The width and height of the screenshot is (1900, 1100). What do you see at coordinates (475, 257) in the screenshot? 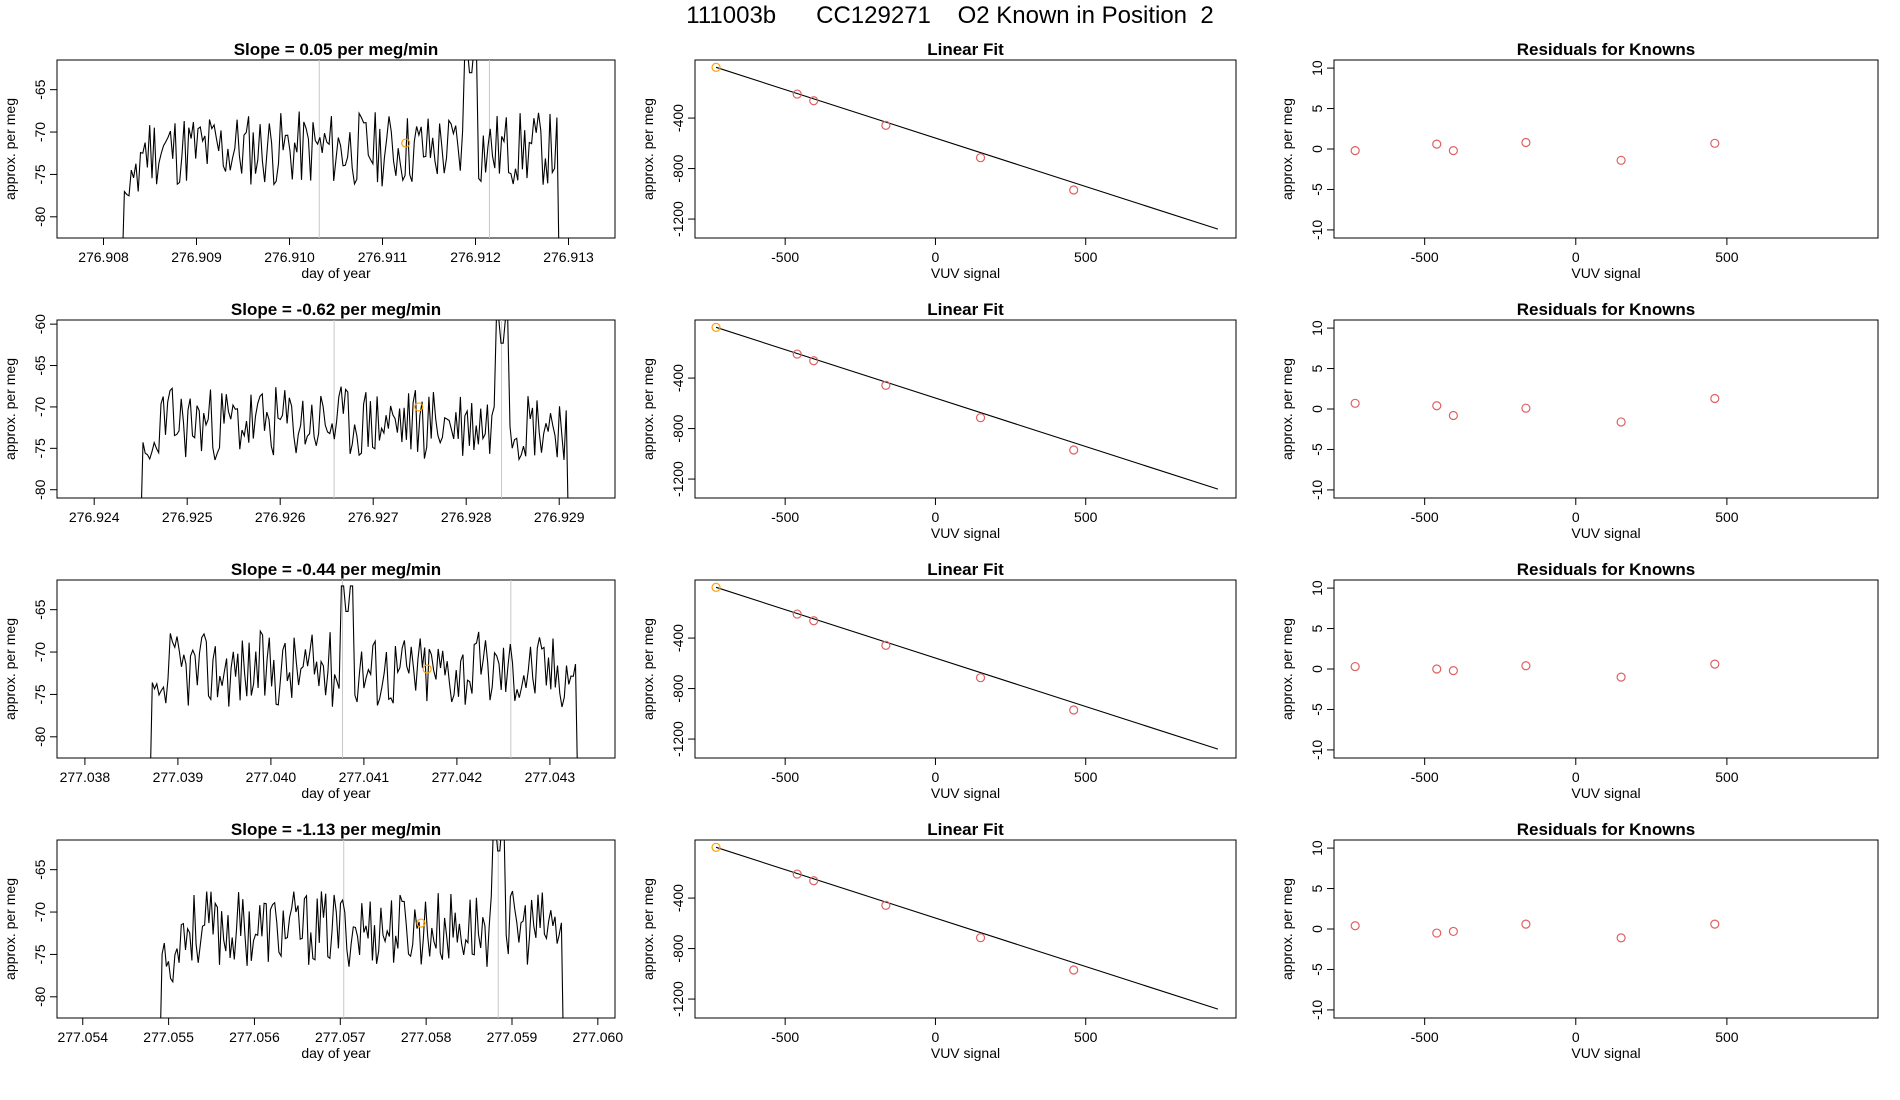
I see `x-tick-label: 276.912` at bounding box center [475, 257].